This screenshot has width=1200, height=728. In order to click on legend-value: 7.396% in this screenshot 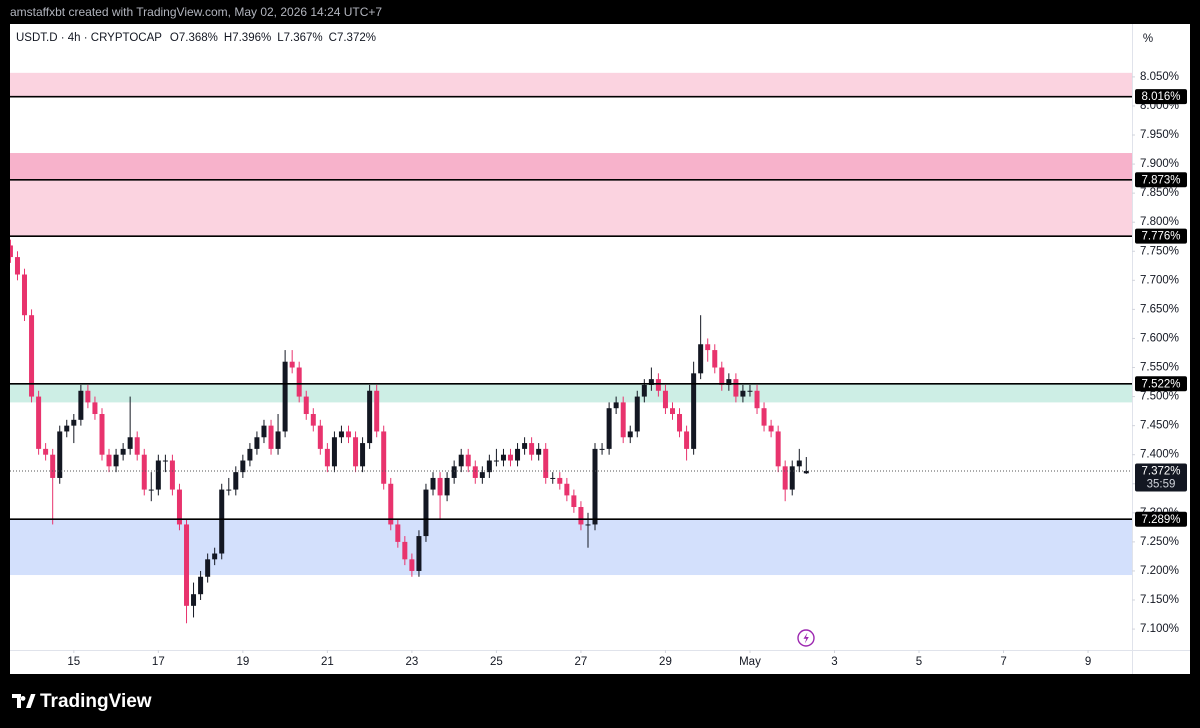, I will do `click(251, 38)`.